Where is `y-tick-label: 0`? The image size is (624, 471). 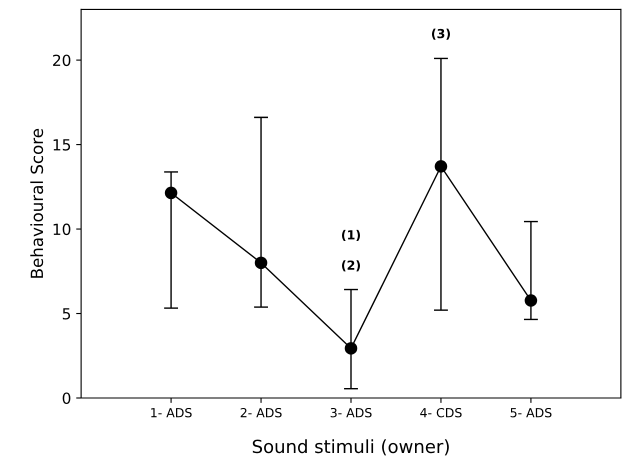
y-tick-label: 0 is located at coordinates (66, 398).